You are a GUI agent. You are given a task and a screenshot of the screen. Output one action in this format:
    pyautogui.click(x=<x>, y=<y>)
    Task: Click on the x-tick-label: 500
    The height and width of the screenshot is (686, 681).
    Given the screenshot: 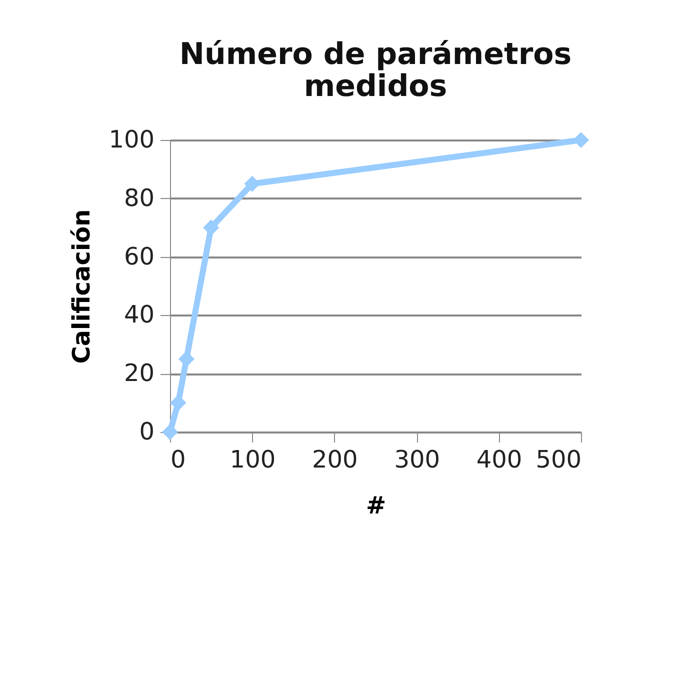 What is the action you would take?
    pyautogui.click(x=559, y=460)
    